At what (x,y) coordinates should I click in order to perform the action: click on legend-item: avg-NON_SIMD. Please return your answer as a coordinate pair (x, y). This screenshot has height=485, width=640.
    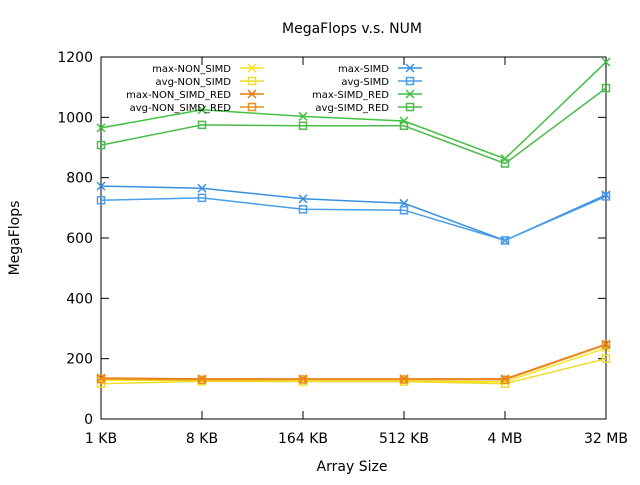
    Looking at the image, I should click on (210, 82).